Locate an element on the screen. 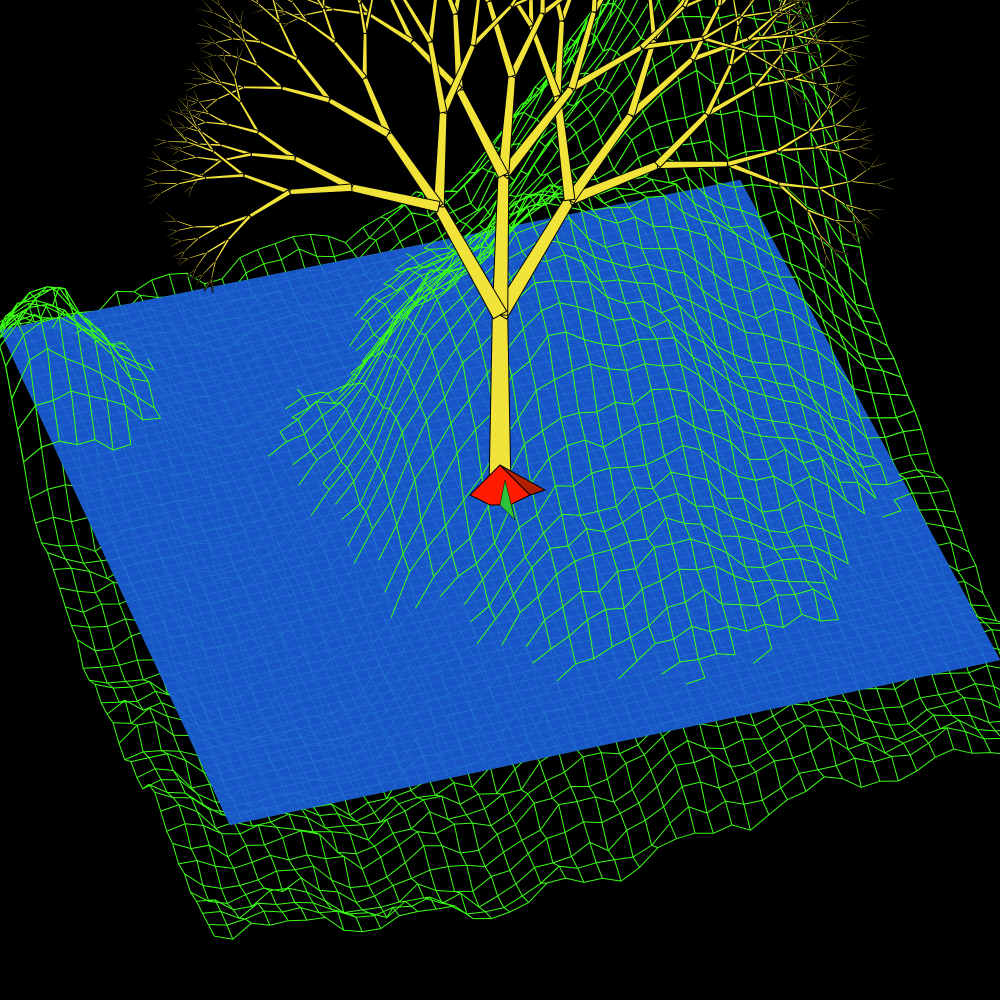 The width and height of the screenshot is (1000, 1000). tree-base-marker is located at coordinates (508, 492).